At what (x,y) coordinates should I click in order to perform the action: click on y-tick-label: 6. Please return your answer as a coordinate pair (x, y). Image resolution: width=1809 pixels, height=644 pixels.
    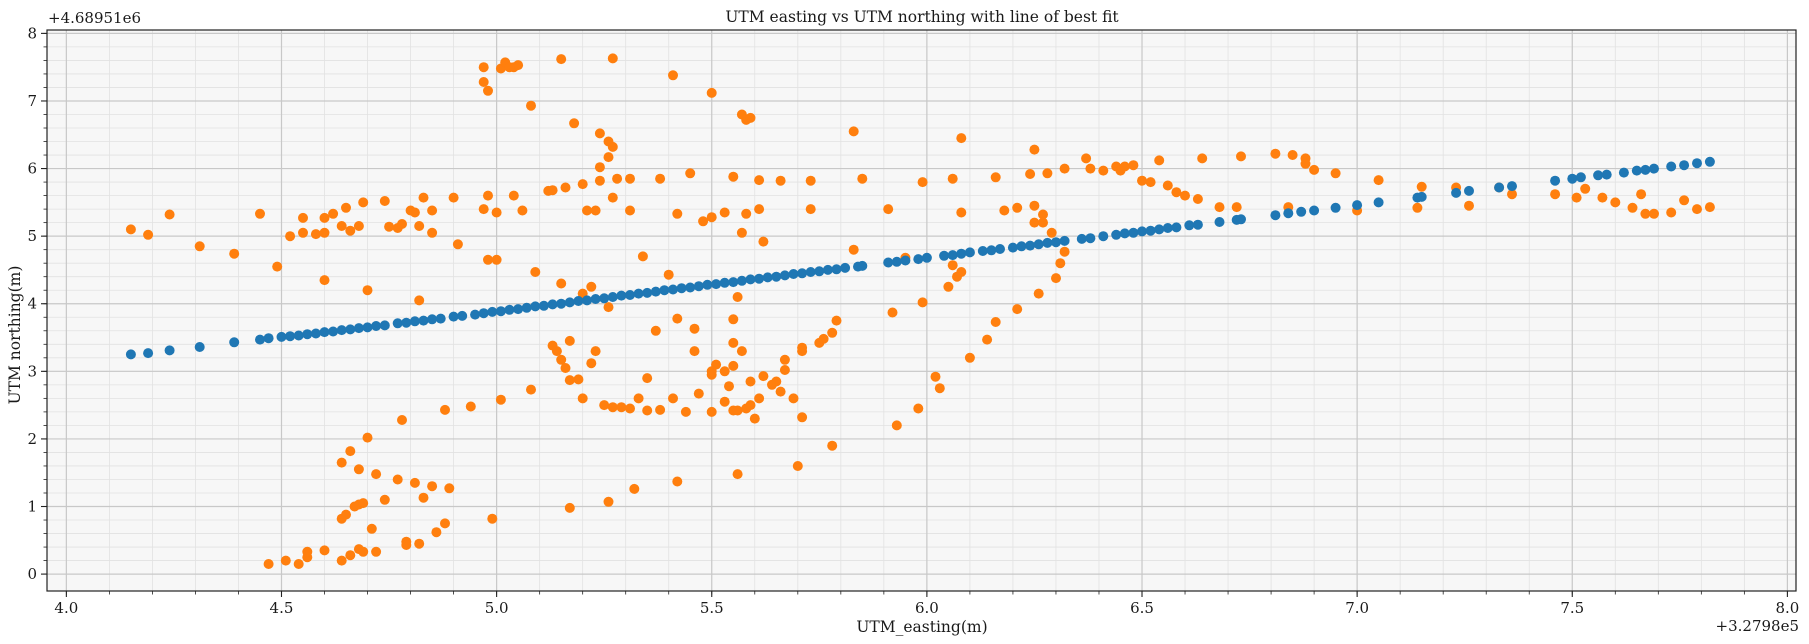
    Looking at the image, I should click on (32, 169).